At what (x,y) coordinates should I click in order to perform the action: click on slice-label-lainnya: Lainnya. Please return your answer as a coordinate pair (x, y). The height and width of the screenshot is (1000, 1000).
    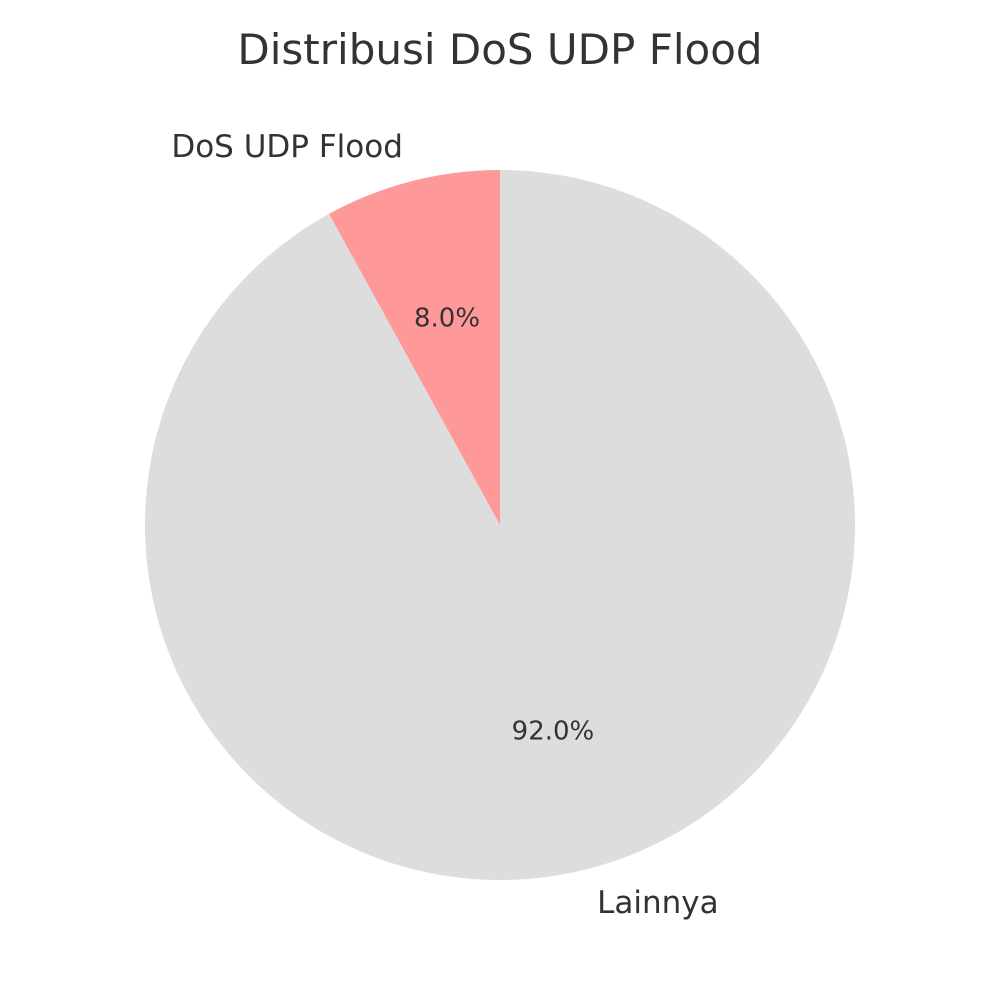
    Looking at the image, I should click on (658, 903).